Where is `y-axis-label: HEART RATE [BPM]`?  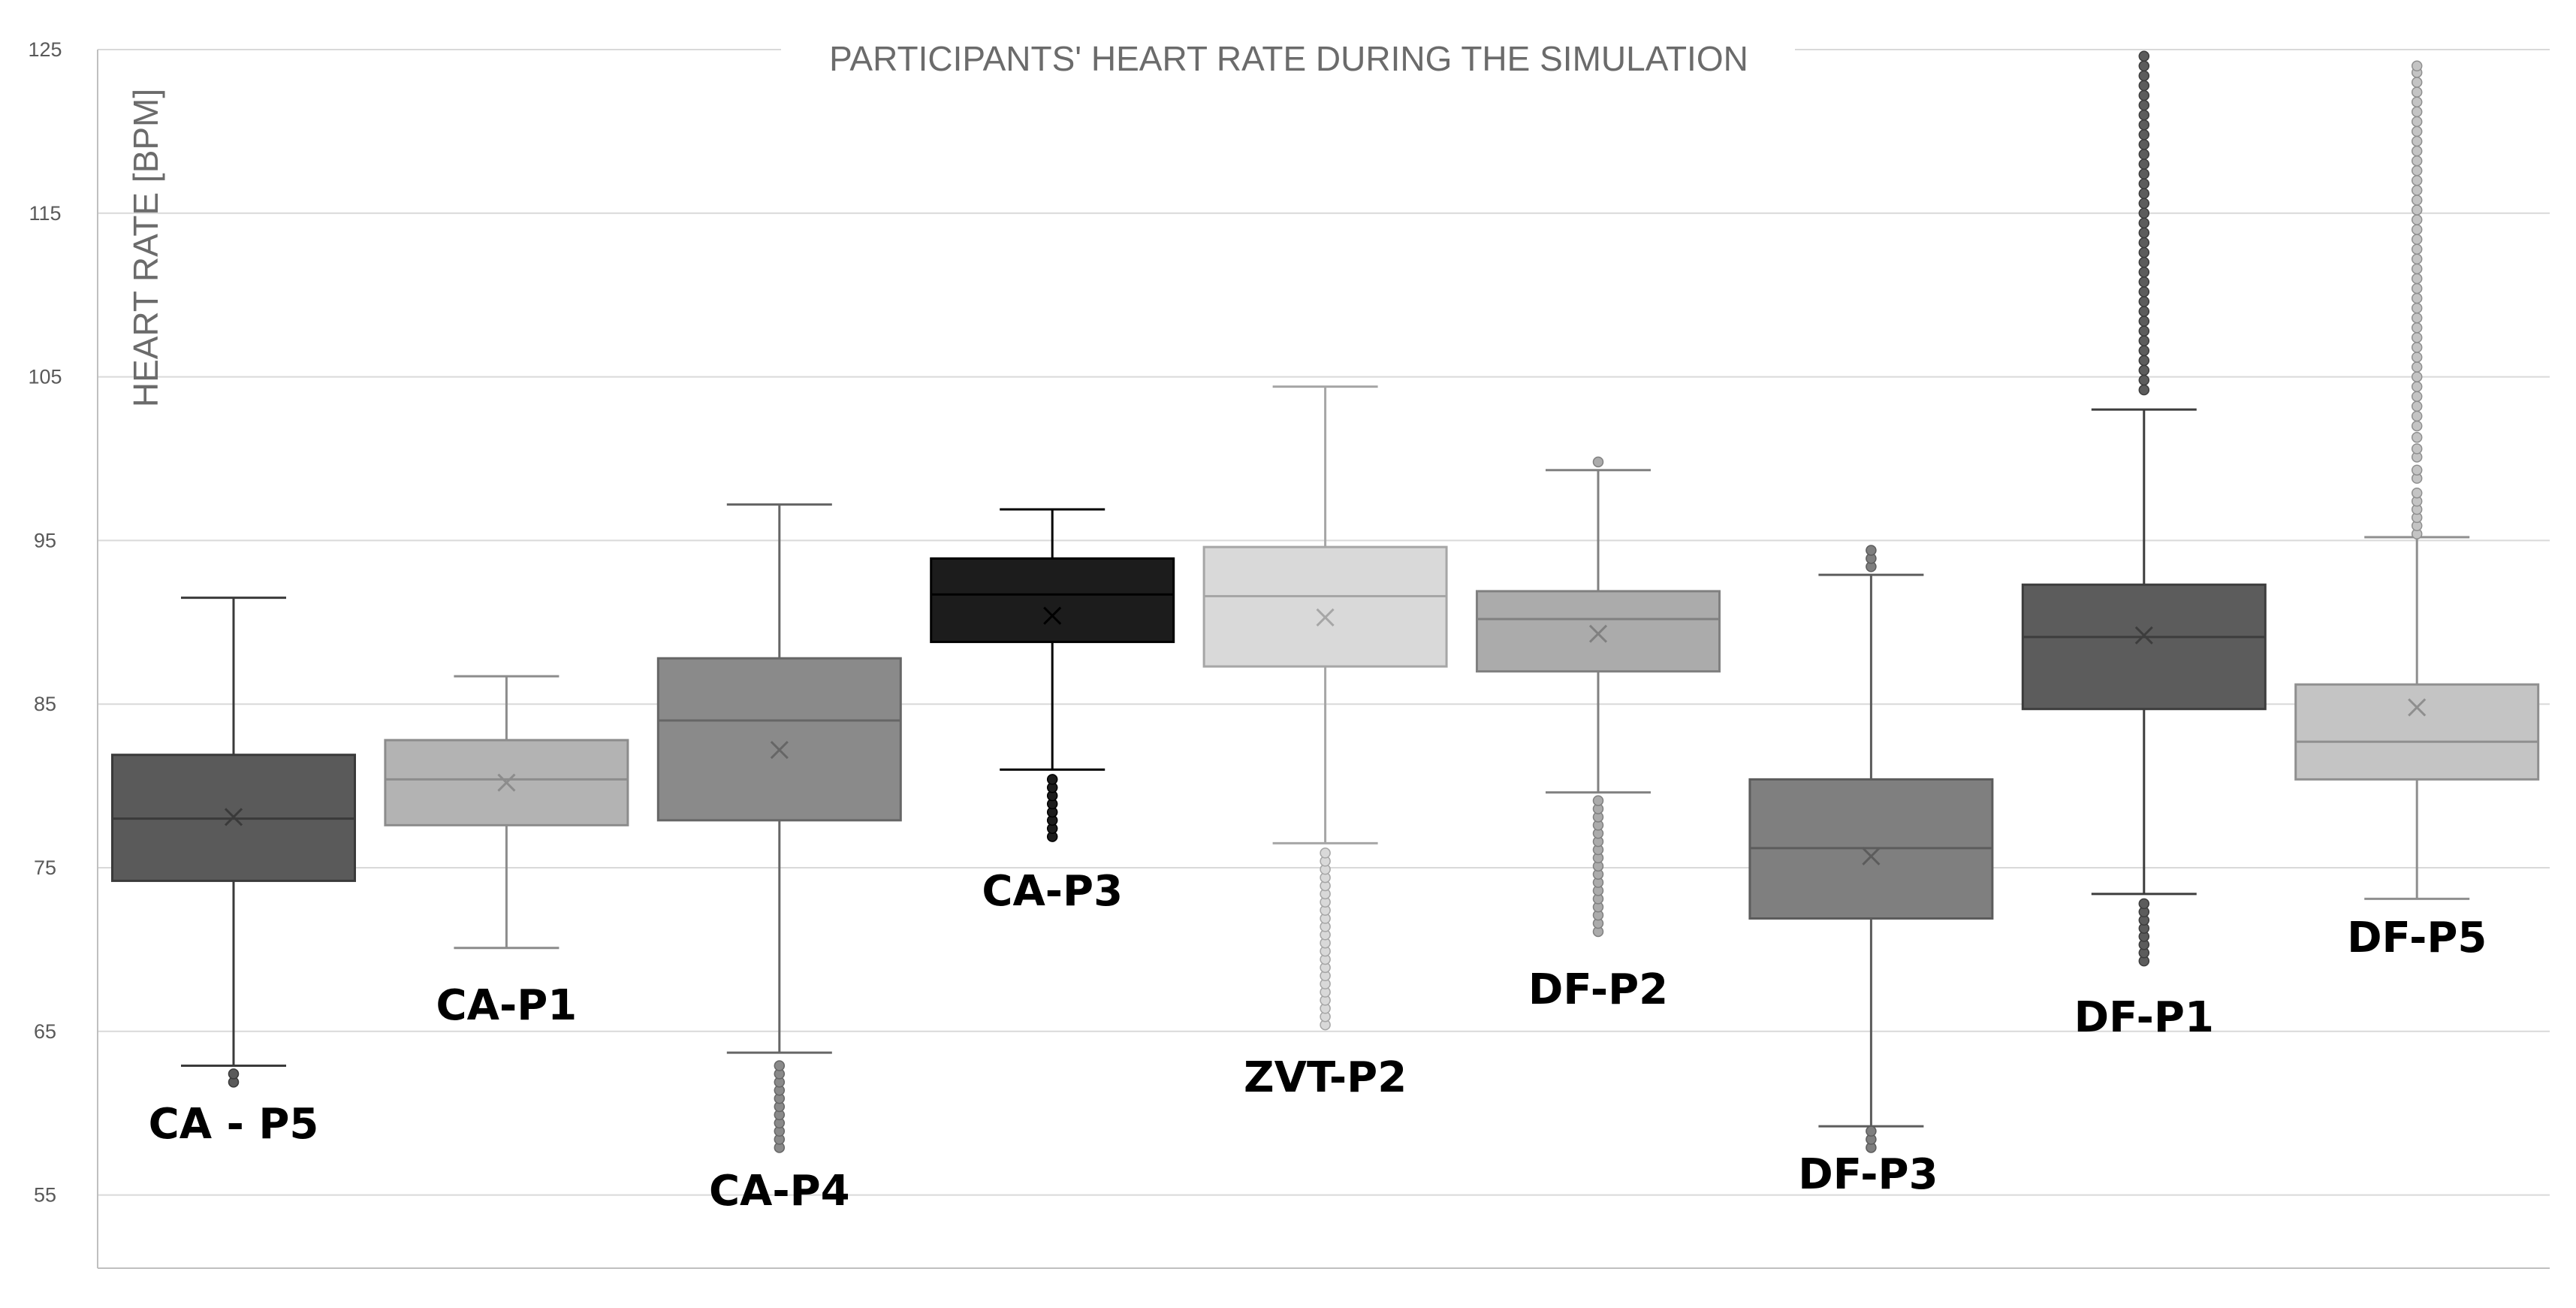
y-axis-label: HEART RATE [BPM] is located at coordinates (145, 248).